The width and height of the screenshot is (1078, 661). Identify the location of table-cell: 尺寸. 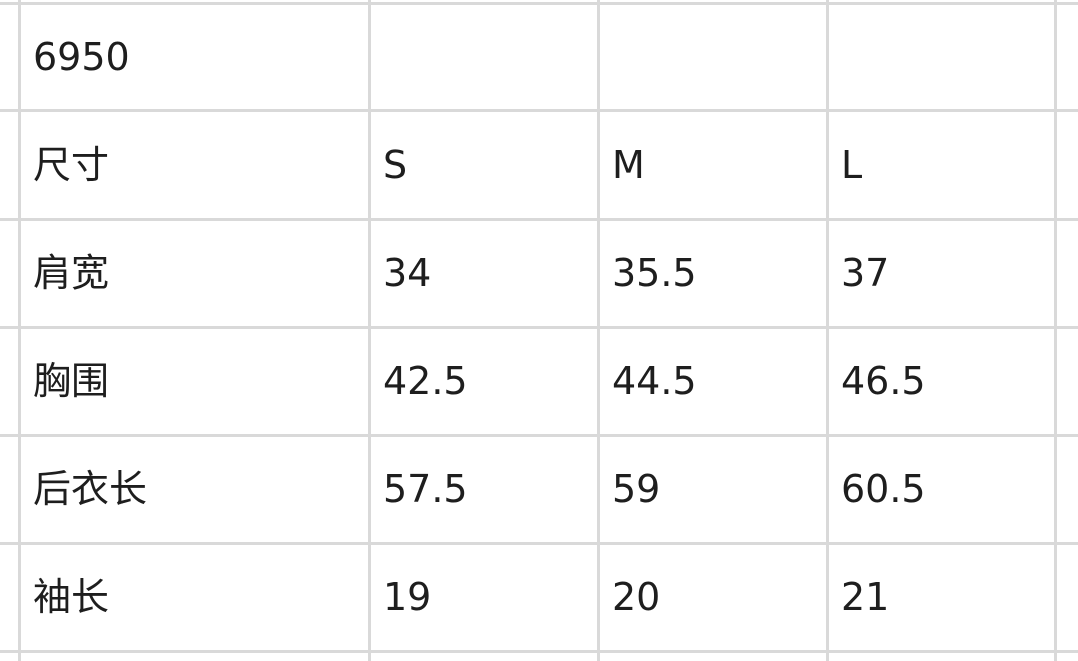
(71, 164).